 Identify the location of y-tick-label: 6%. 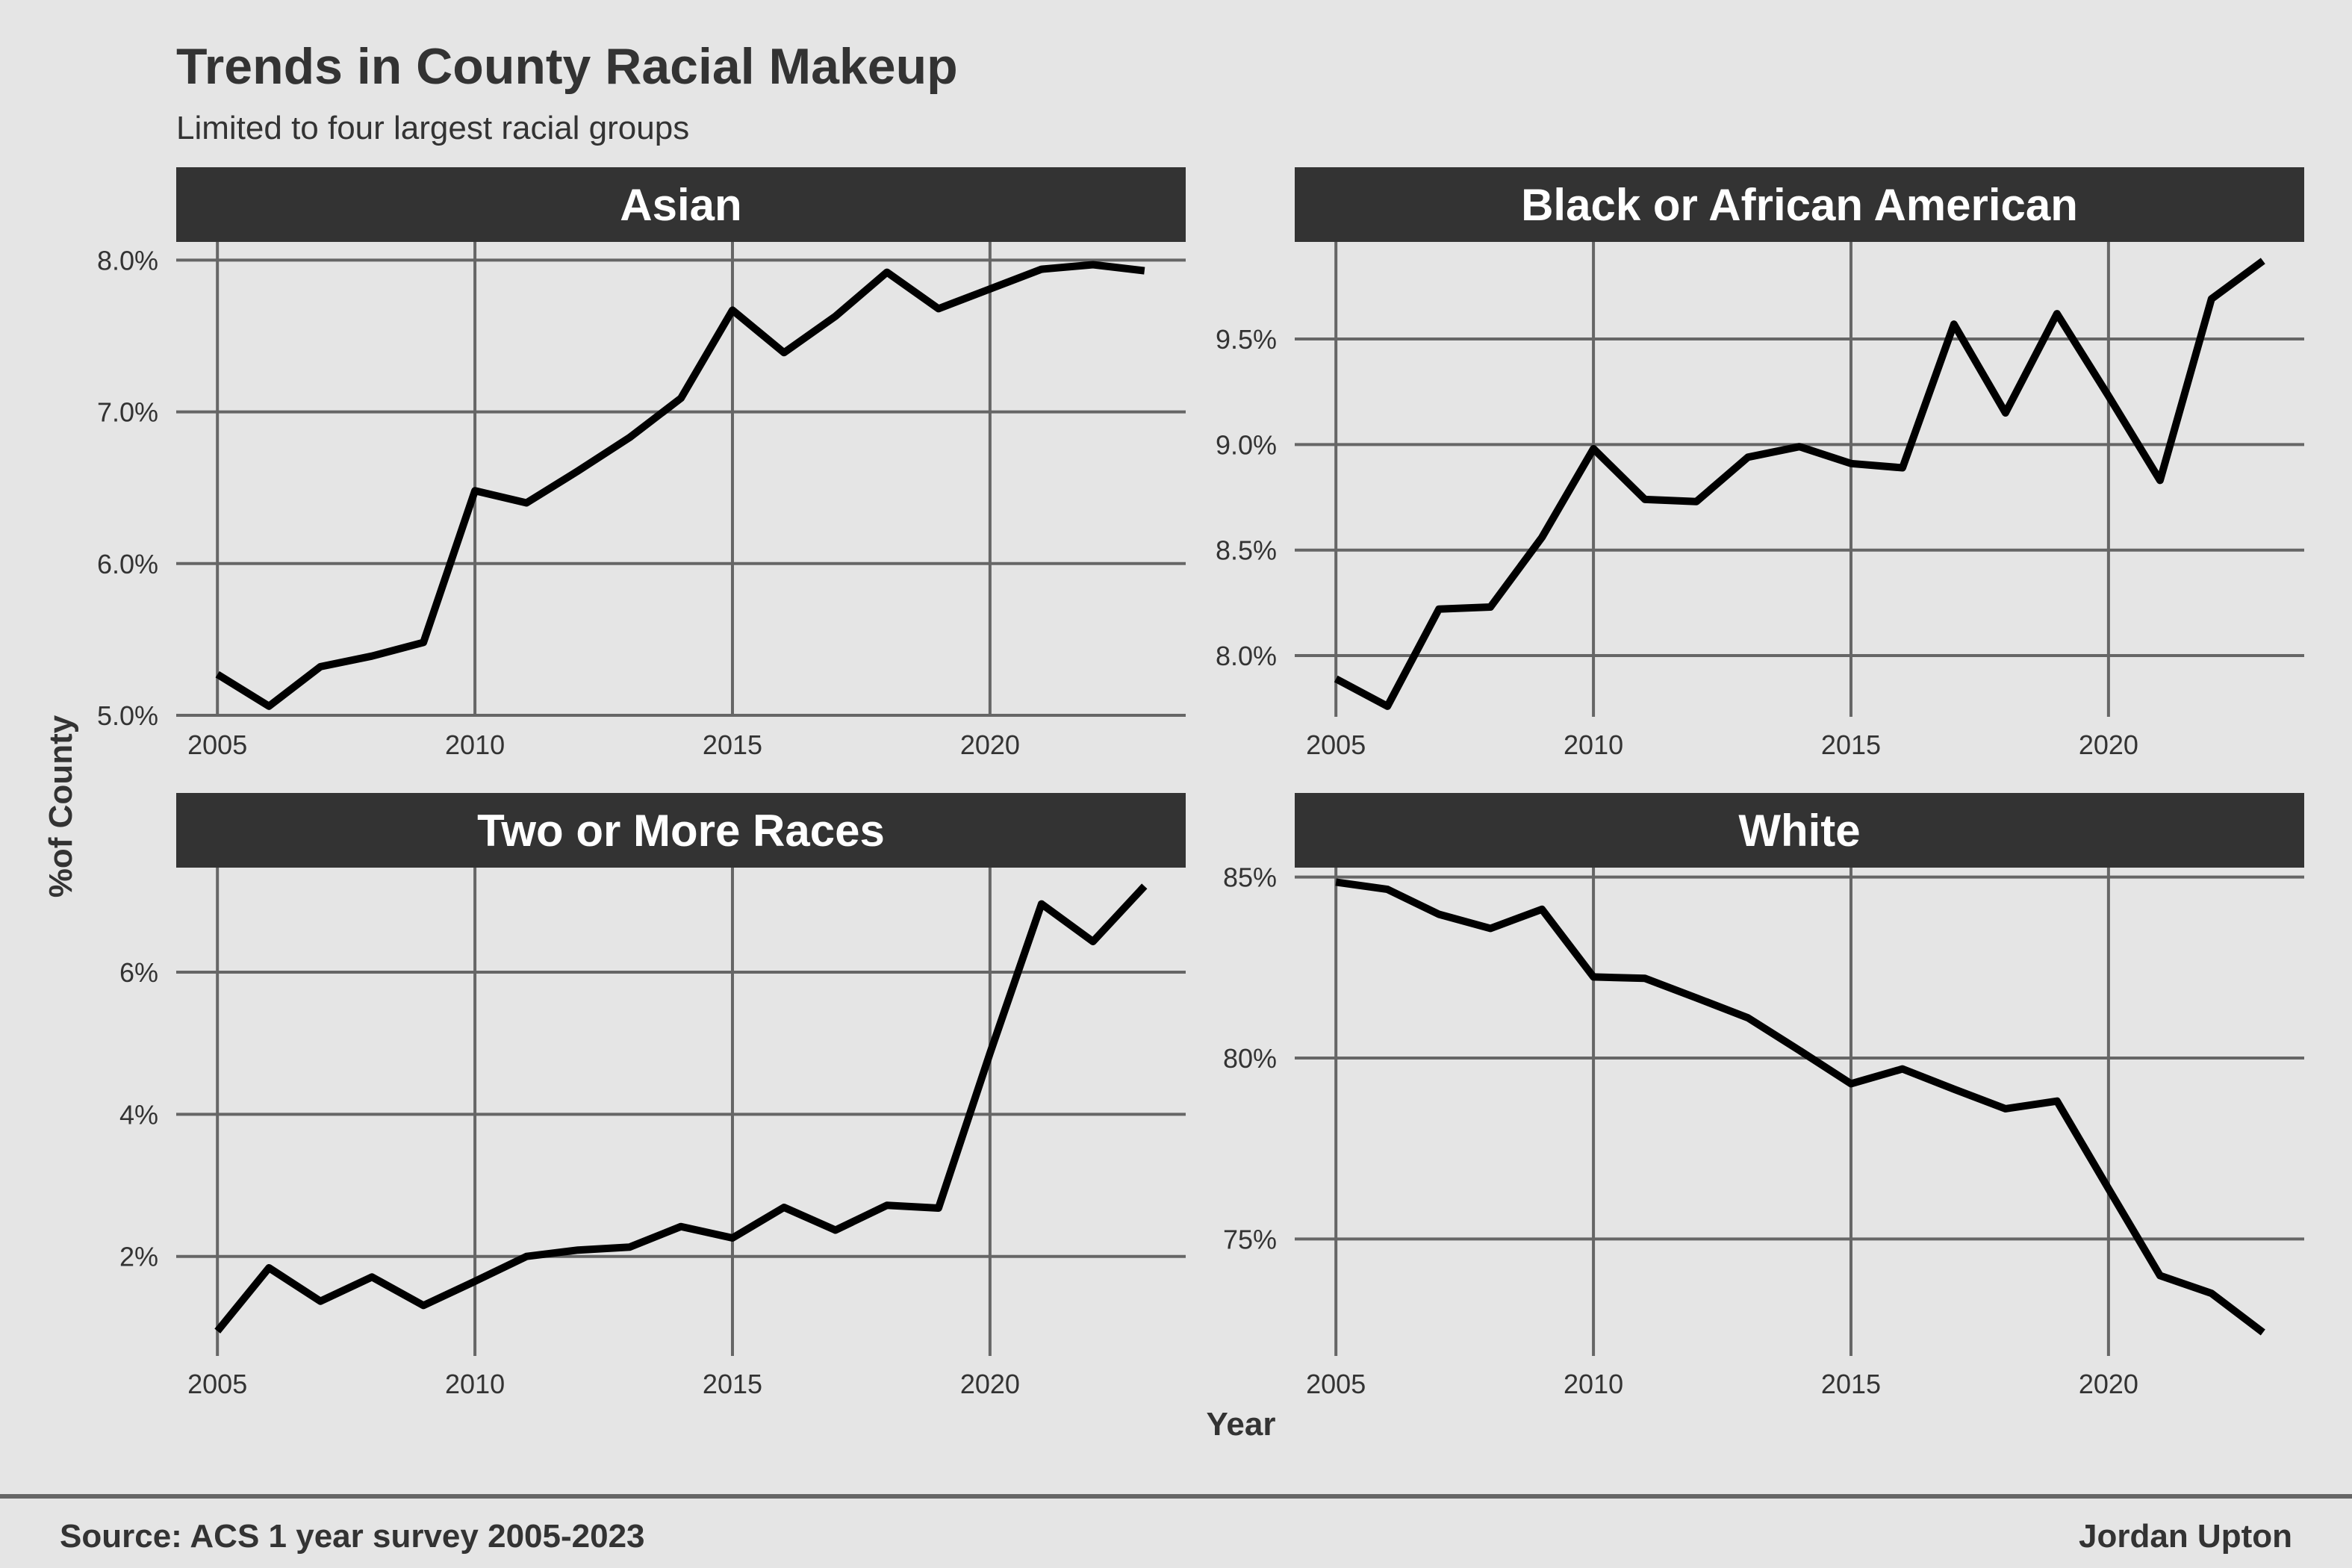
(138, 972).